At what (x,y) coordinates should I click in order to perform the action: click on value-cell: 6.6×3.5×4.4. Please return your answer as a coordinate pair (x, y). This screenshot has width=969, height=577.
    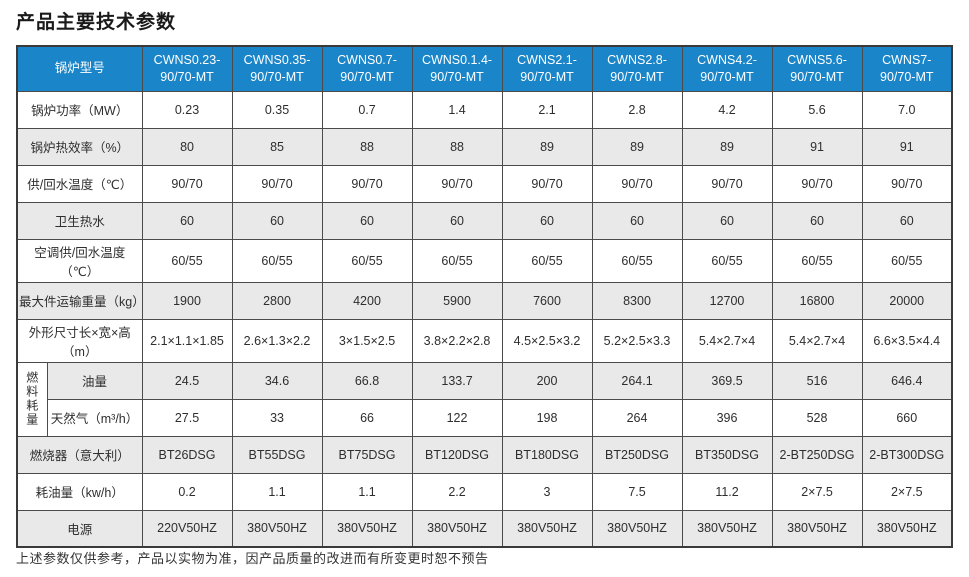
    Looking at the image, I should click on (907, 340).